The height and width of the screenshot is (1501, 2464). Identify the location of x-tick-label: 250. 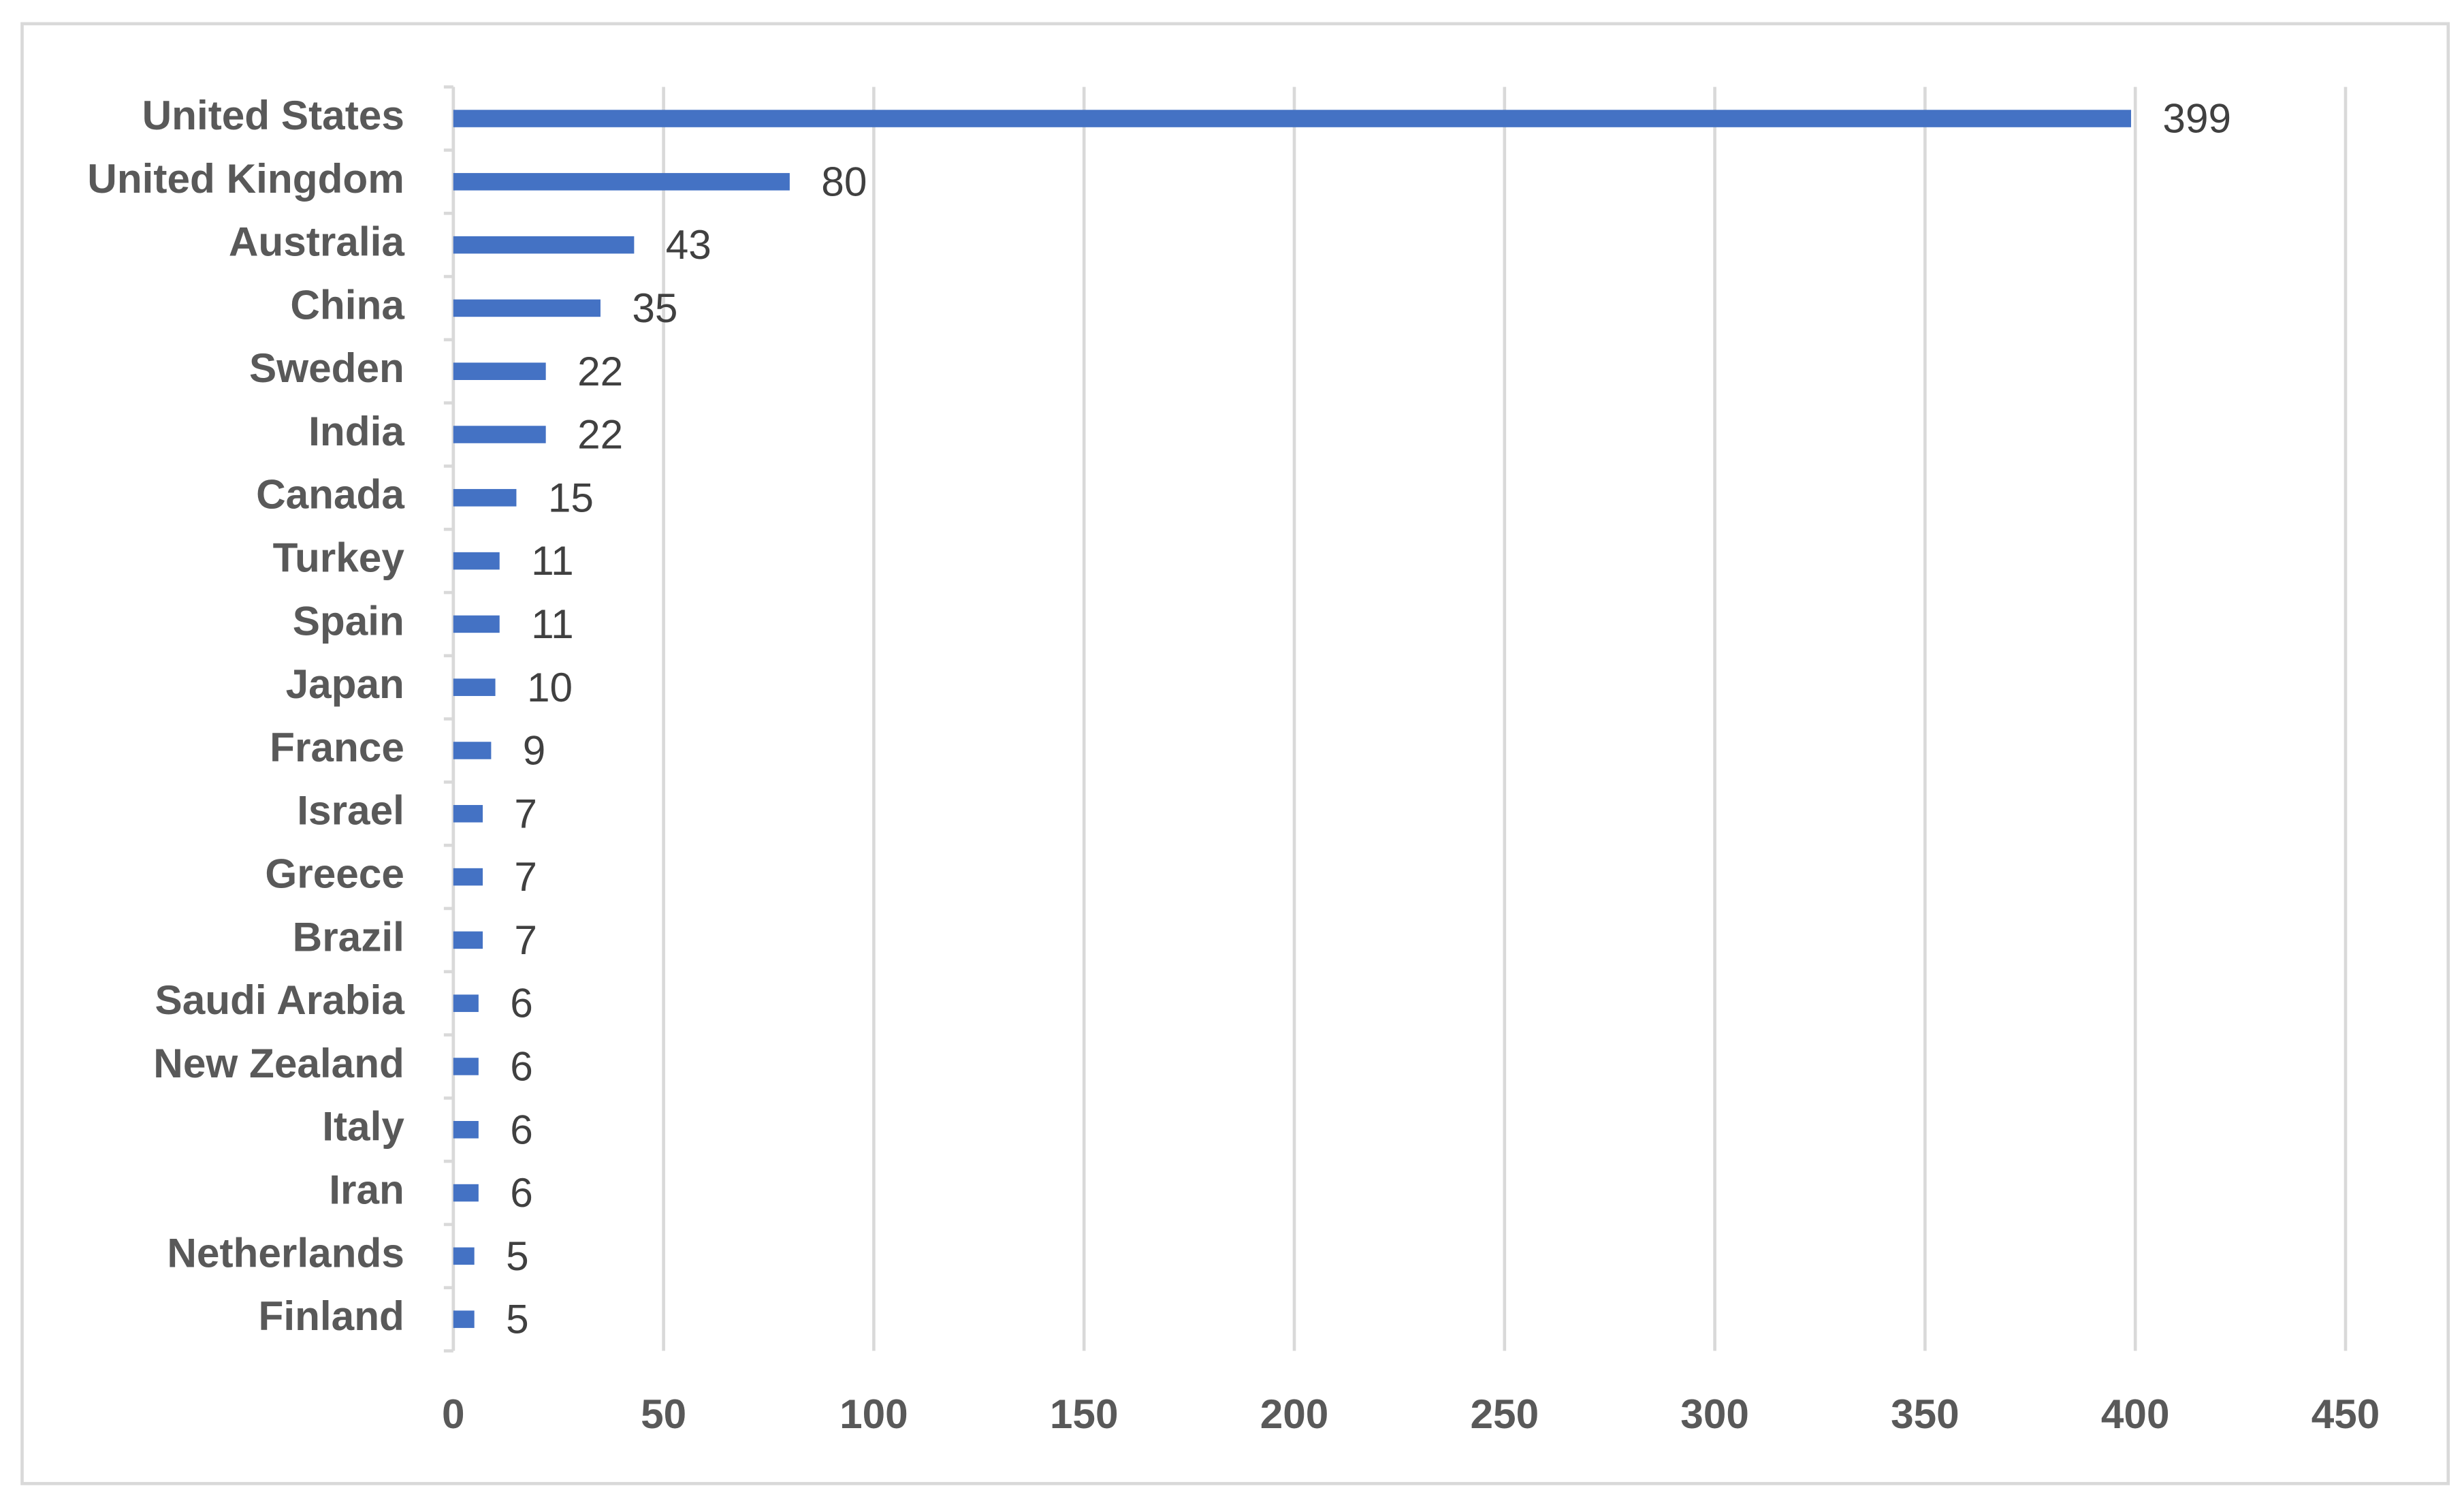
(1505, 1414).